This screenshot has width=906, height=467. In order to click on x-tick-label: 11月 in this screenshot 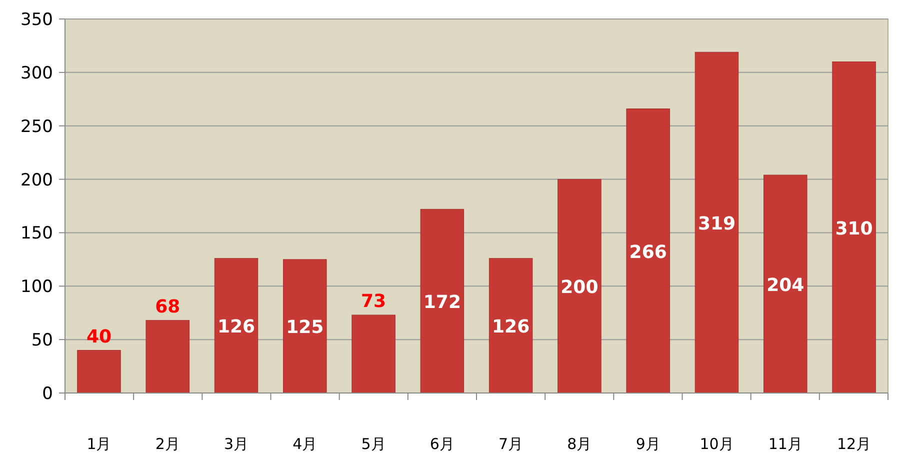, I will do `click(785, 444)`.